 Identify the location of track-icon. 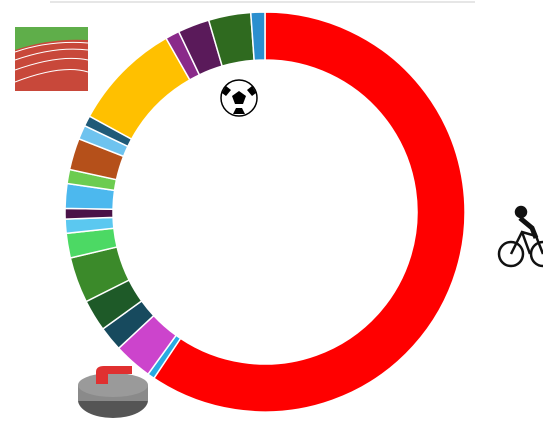
(51, 62).